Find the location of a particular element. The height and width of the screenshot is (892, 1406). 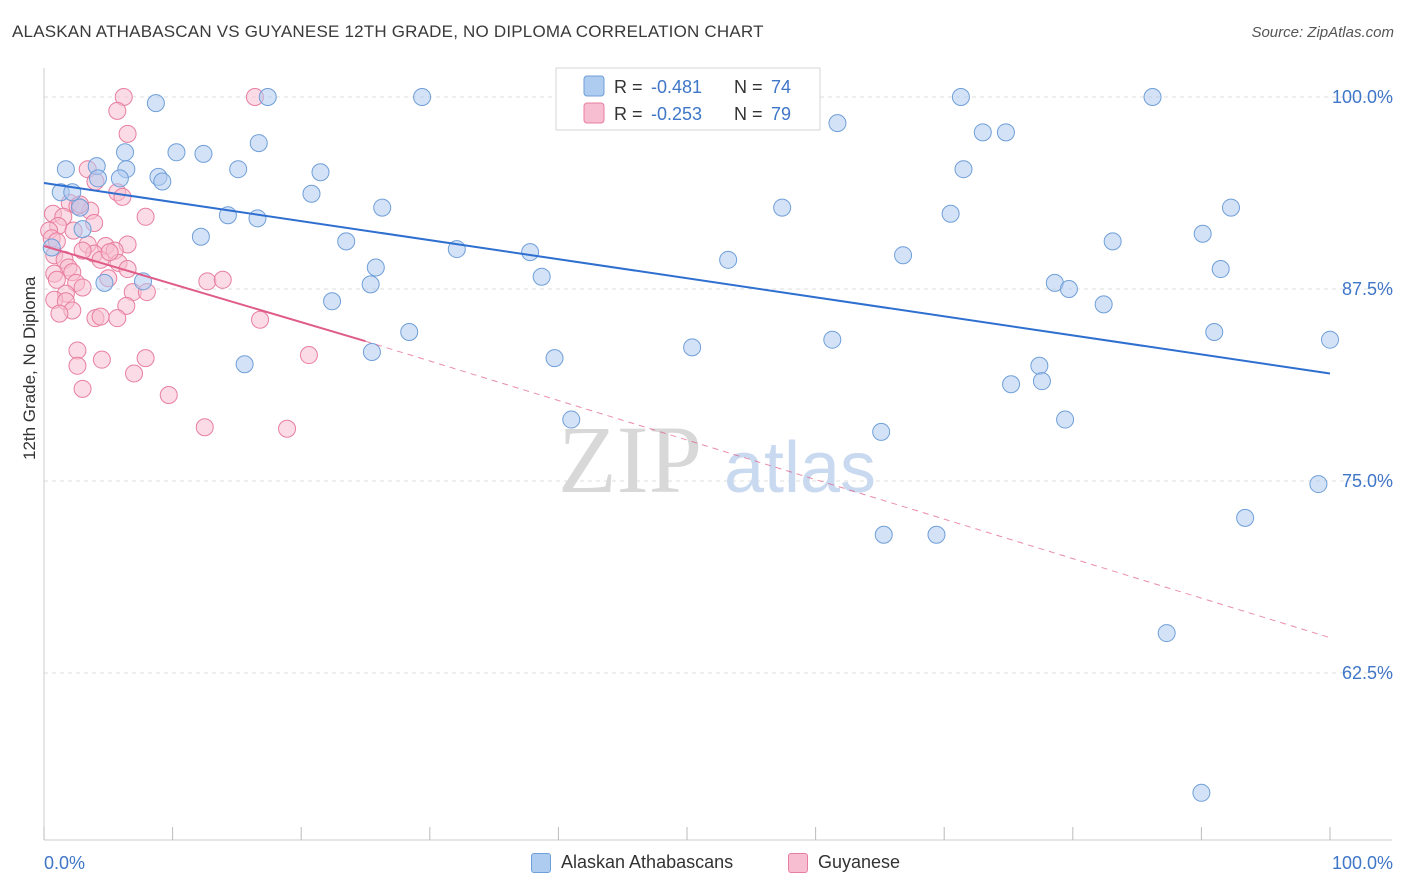

legend-swatch-pink is located at coordinates (594, 113).